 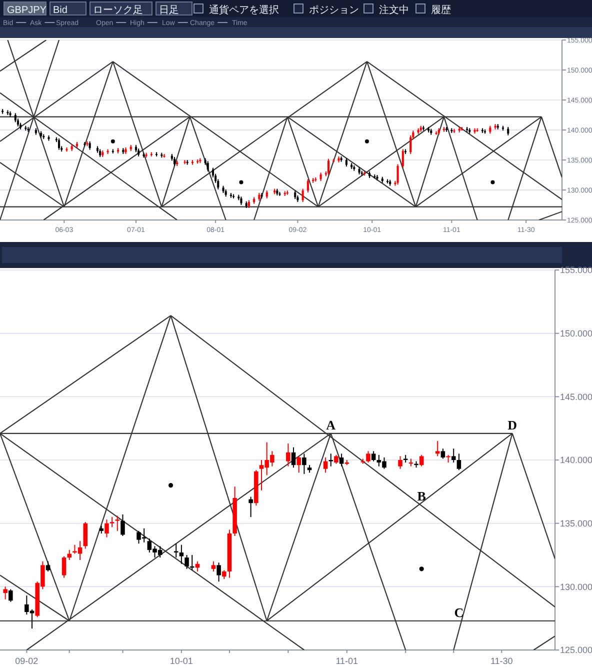 What do you see at coordinates (60, 10) in the screenshot?
I see `text: Bid` at bounding box center [60, 10].